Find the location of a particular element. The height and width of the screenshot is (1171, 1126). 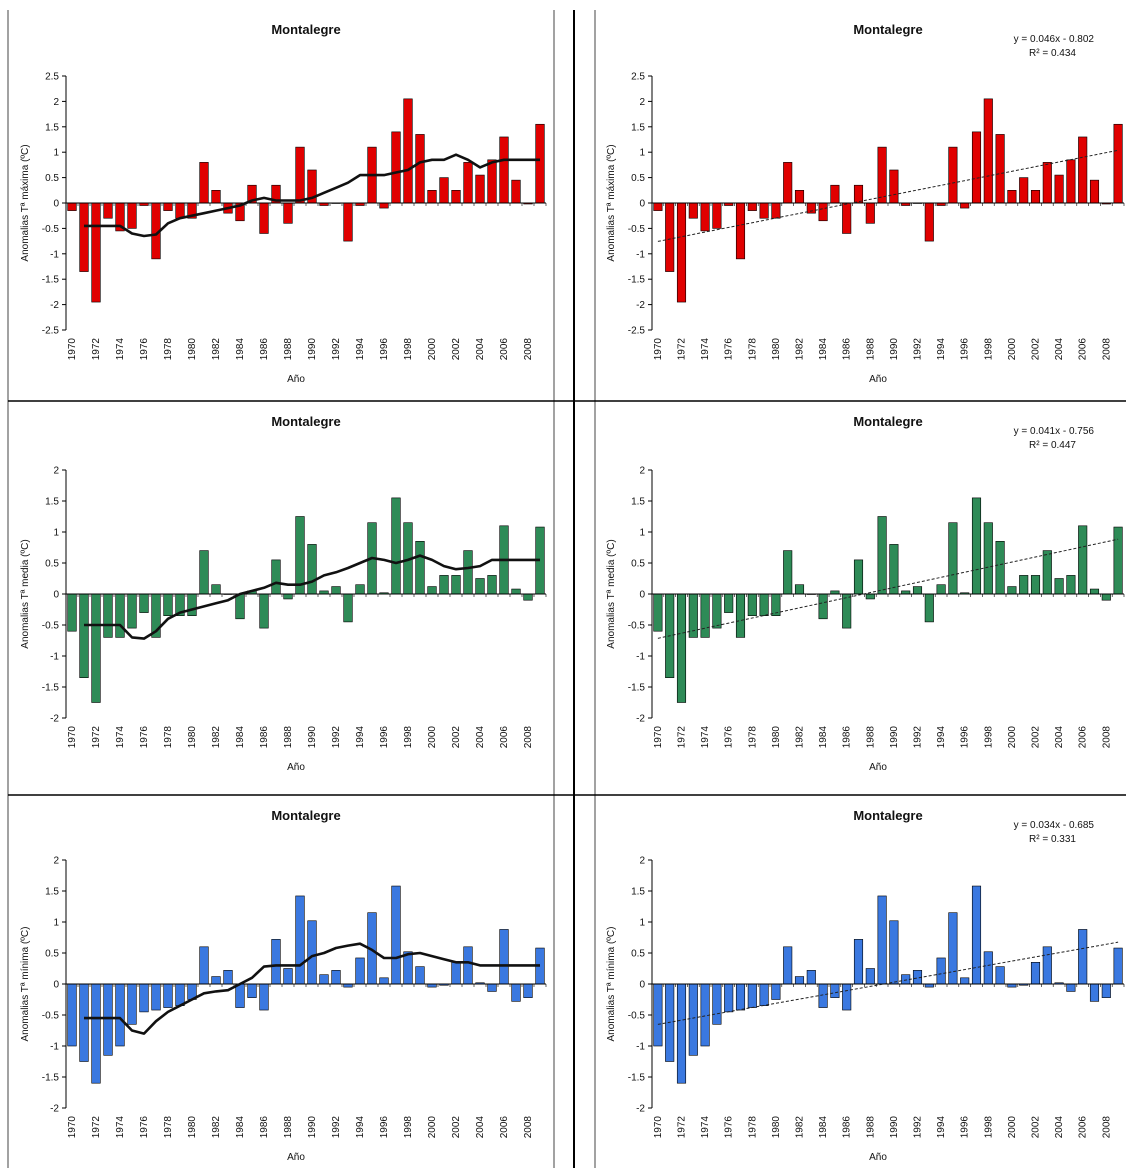

x-tick-label: 1974 is located at coordinates (705, 349).